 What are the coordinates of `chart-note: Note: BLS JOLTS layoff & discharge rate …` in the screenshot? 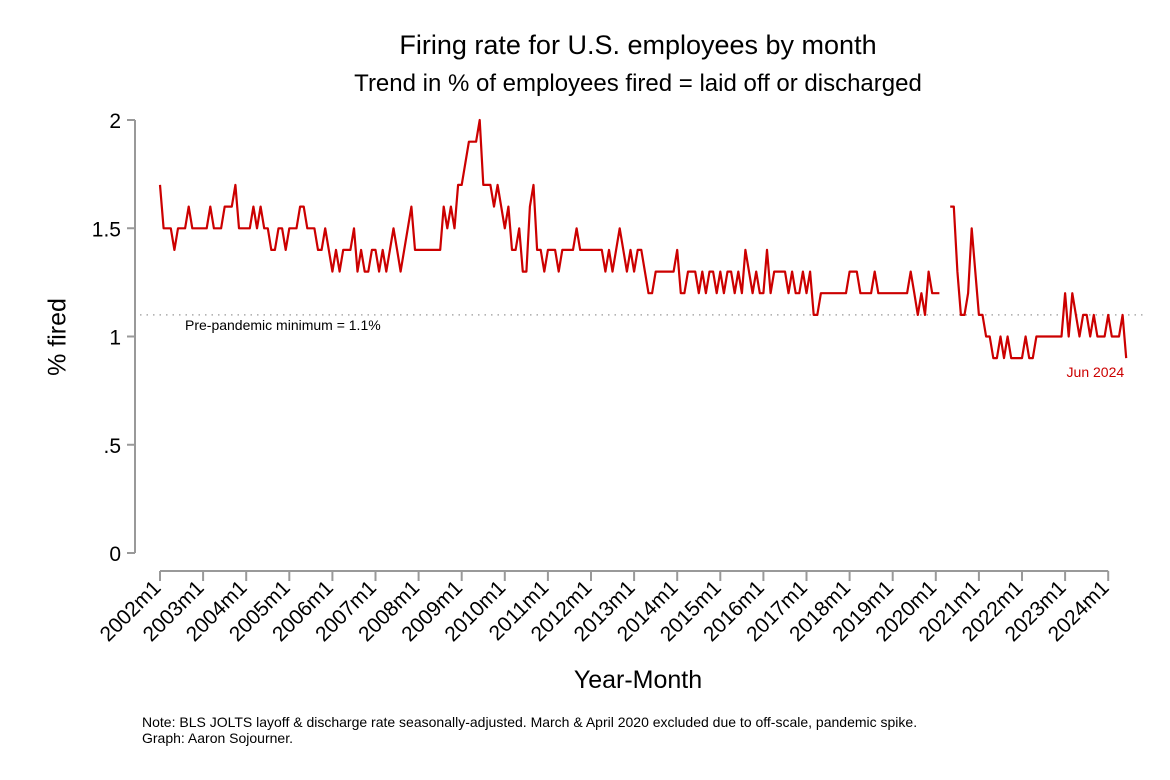 It's located at (529, 730).